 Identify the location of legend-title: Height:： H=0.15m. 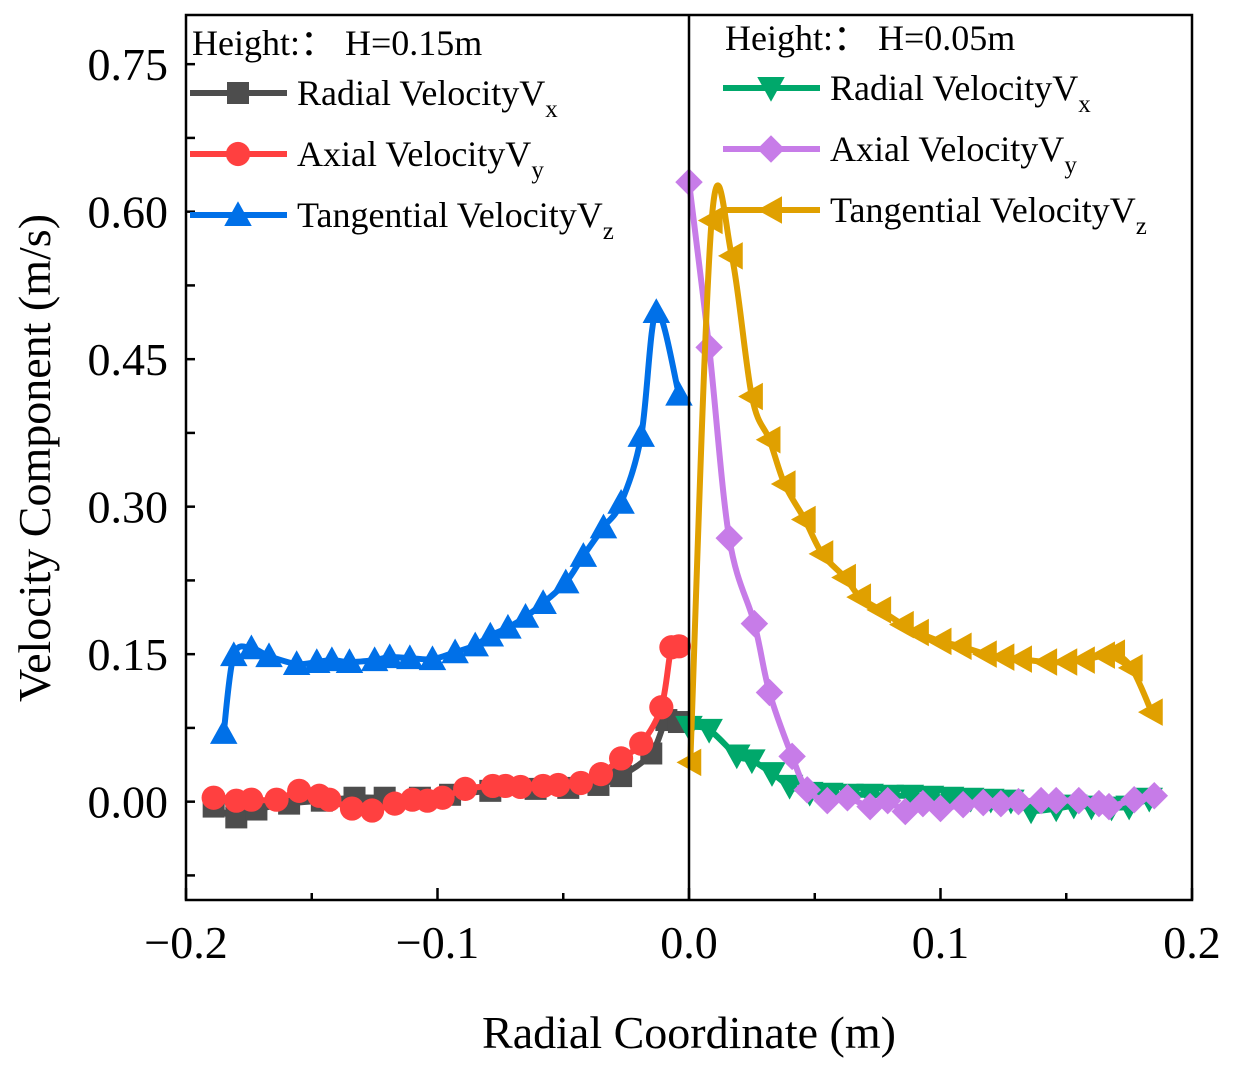
(337, 43).